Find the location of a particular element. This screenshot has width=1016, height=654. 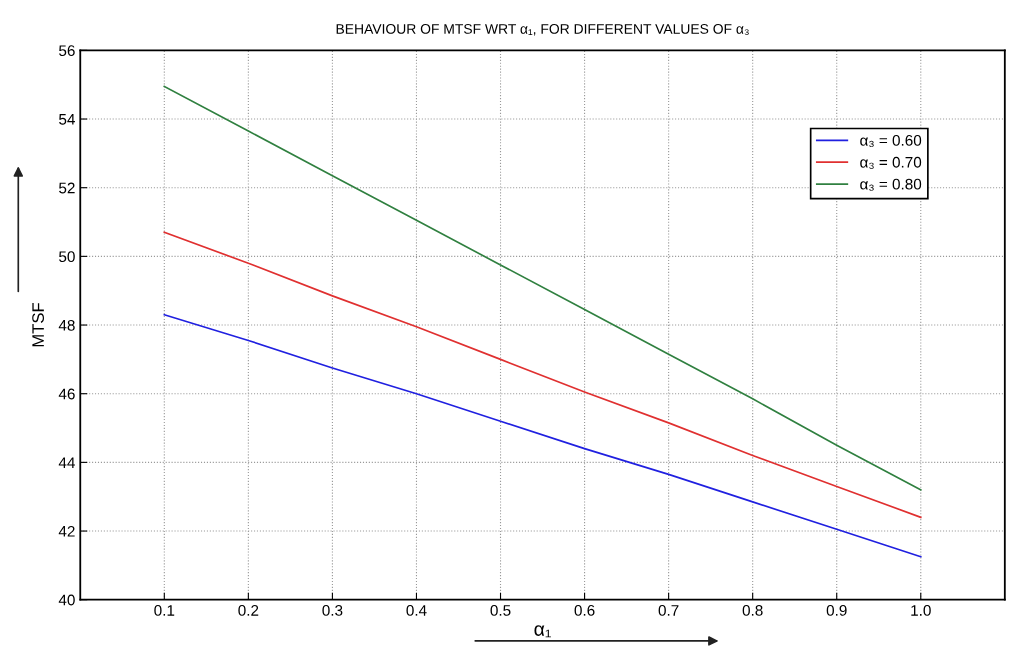

x-tick-label: 0.9 is located at coordinates (836, 610).